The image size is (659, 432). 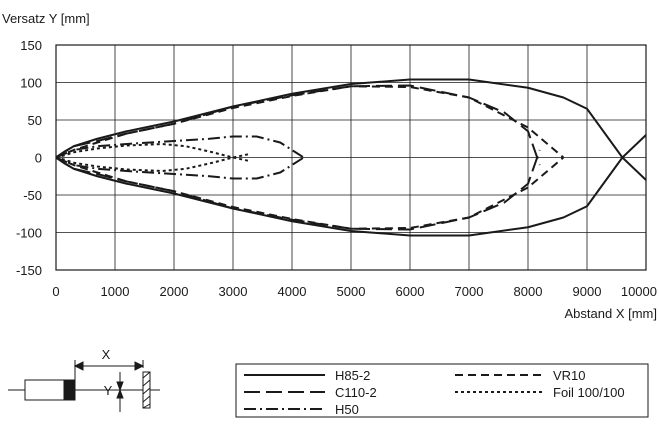 What do you see at coordinates (32, 195) in the screenshot?
I see `y-tick-label: -50` at bounding box center [32, 195].